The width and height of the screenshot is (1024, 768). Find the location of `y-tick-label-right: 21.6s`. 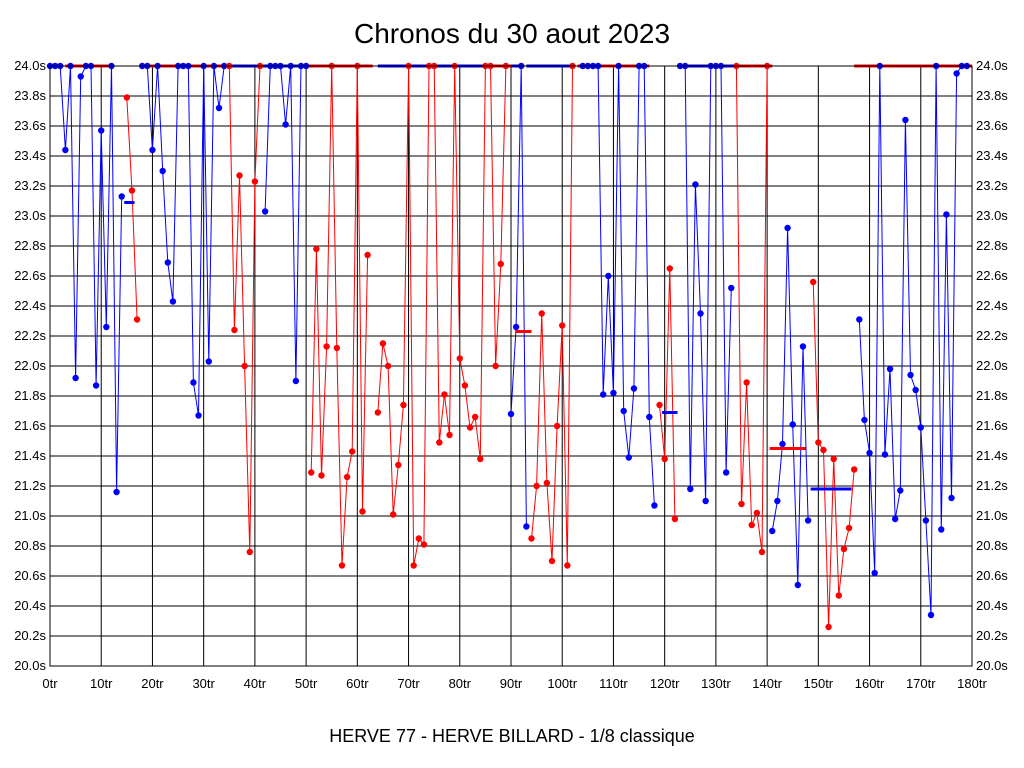

y-tick-label-right: 21.6s is located at coordinates (992, 425).